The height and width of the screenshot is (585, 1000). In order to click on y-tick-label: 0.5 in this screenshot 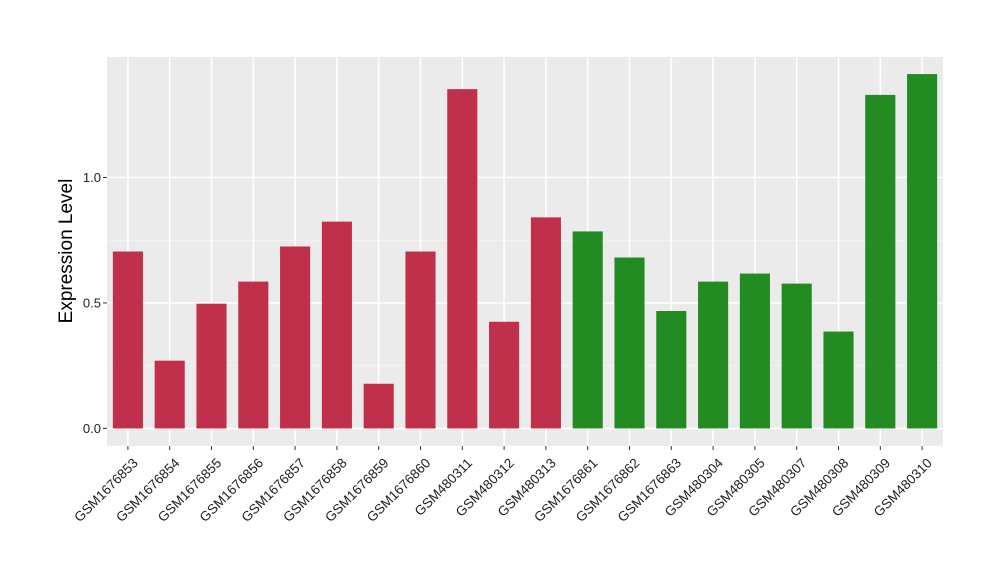, I will do `click(92, 302)`.